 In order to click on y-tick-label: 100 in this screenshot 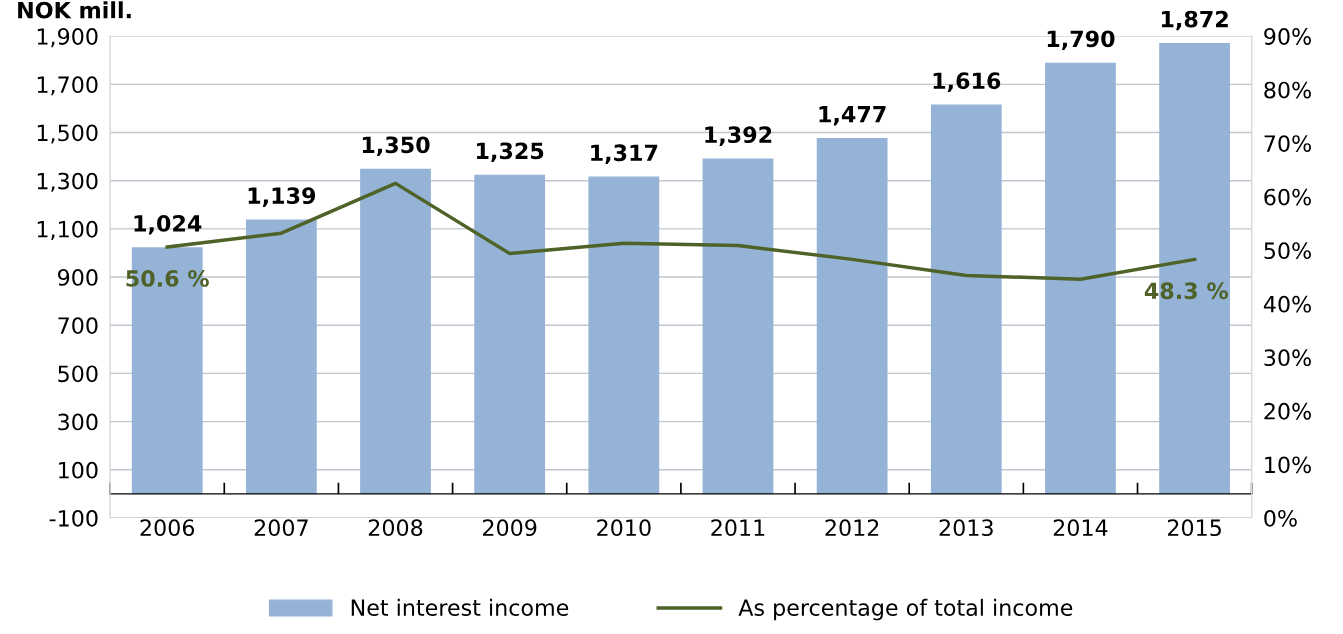, I will do `click(78, 470)`.